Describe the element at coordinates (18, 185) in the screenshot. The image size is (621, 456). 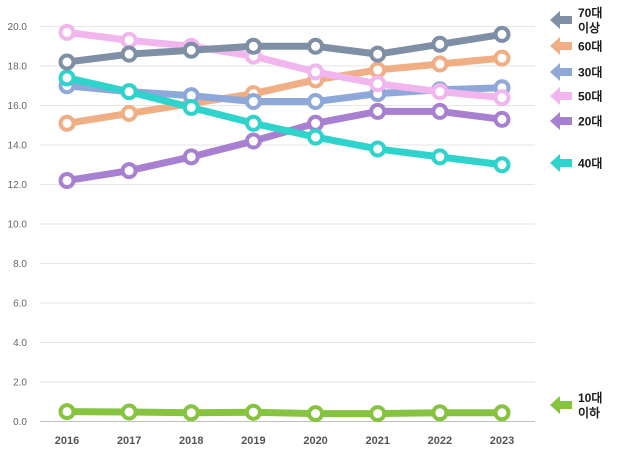
I see `y-tick-label: 12.0` at that location.